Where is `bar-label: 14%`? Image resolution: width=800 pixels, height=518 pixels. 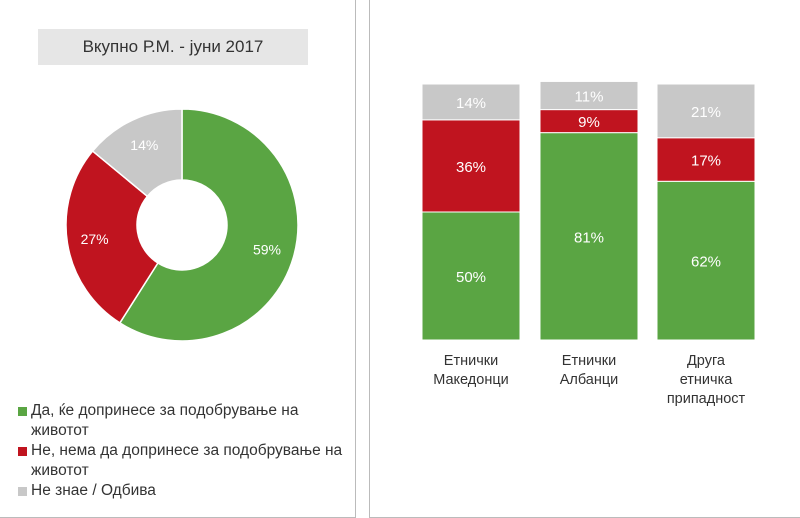 bar-label: 14% is located at coordinates (471, 103).